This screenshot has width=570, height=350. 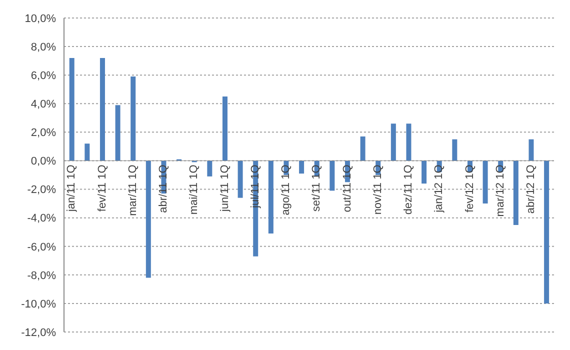 I want to click on x-tick-label: fev/12 1Q, so click(x=470, y=188).